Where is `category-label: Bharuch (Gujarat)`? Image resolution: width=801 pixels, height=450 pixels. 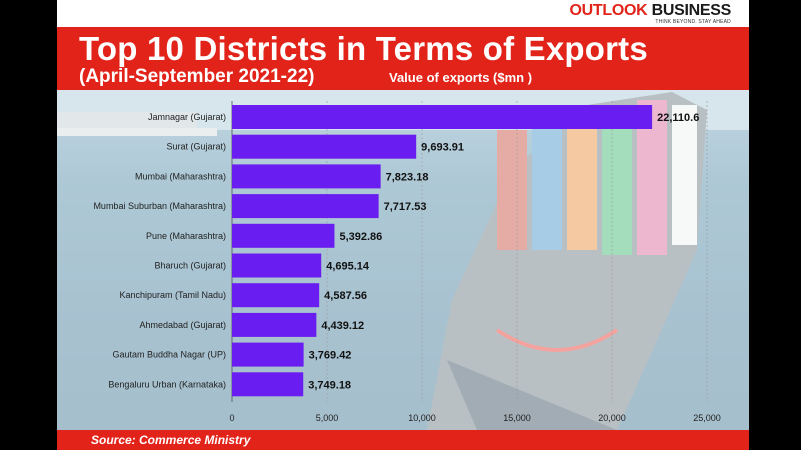
category-label: Bharuch (Gujarat) is located at coordinates (190, 266).